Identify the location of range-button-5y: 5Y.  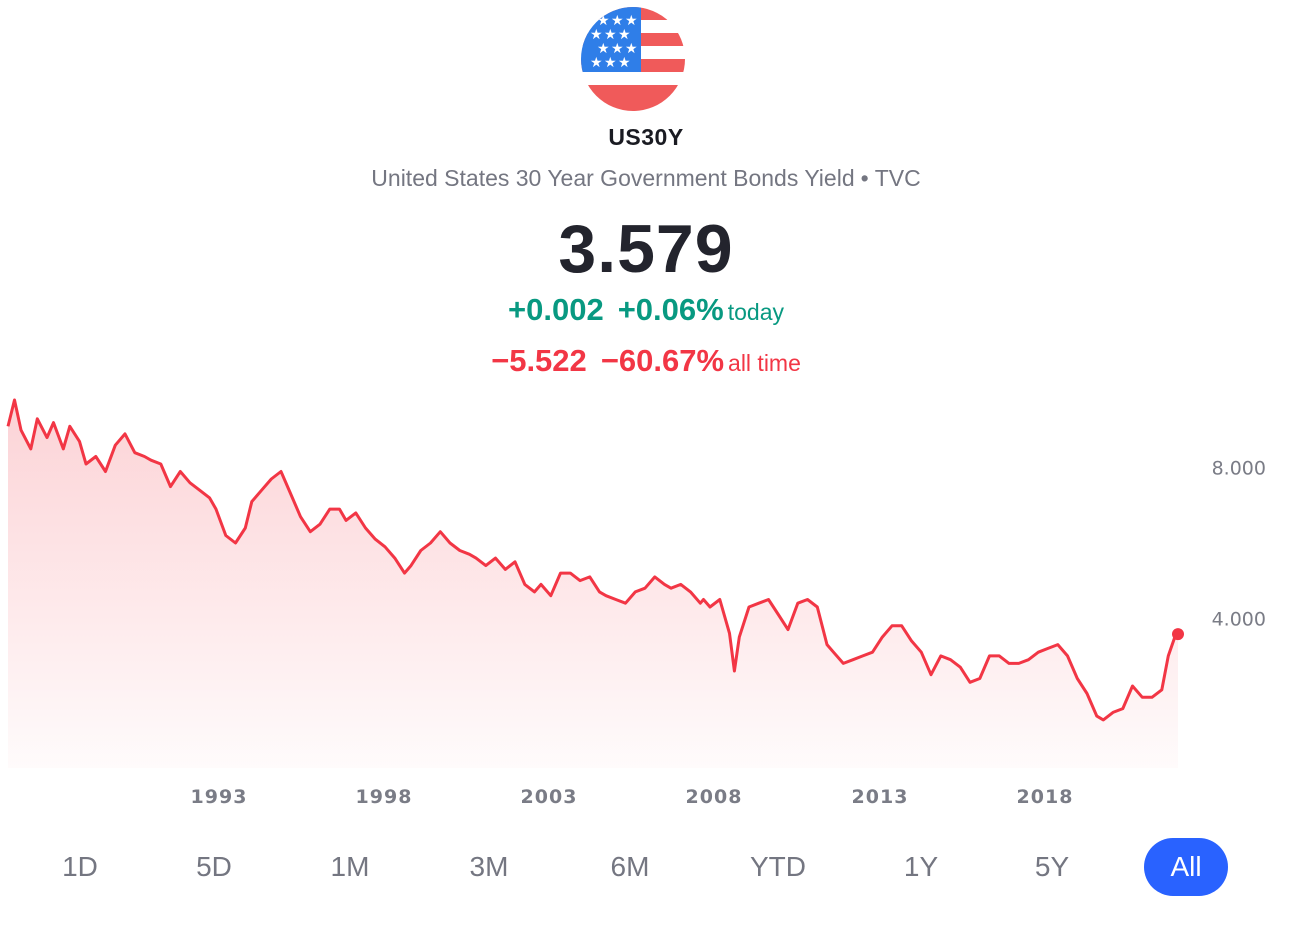
(1052, 866).